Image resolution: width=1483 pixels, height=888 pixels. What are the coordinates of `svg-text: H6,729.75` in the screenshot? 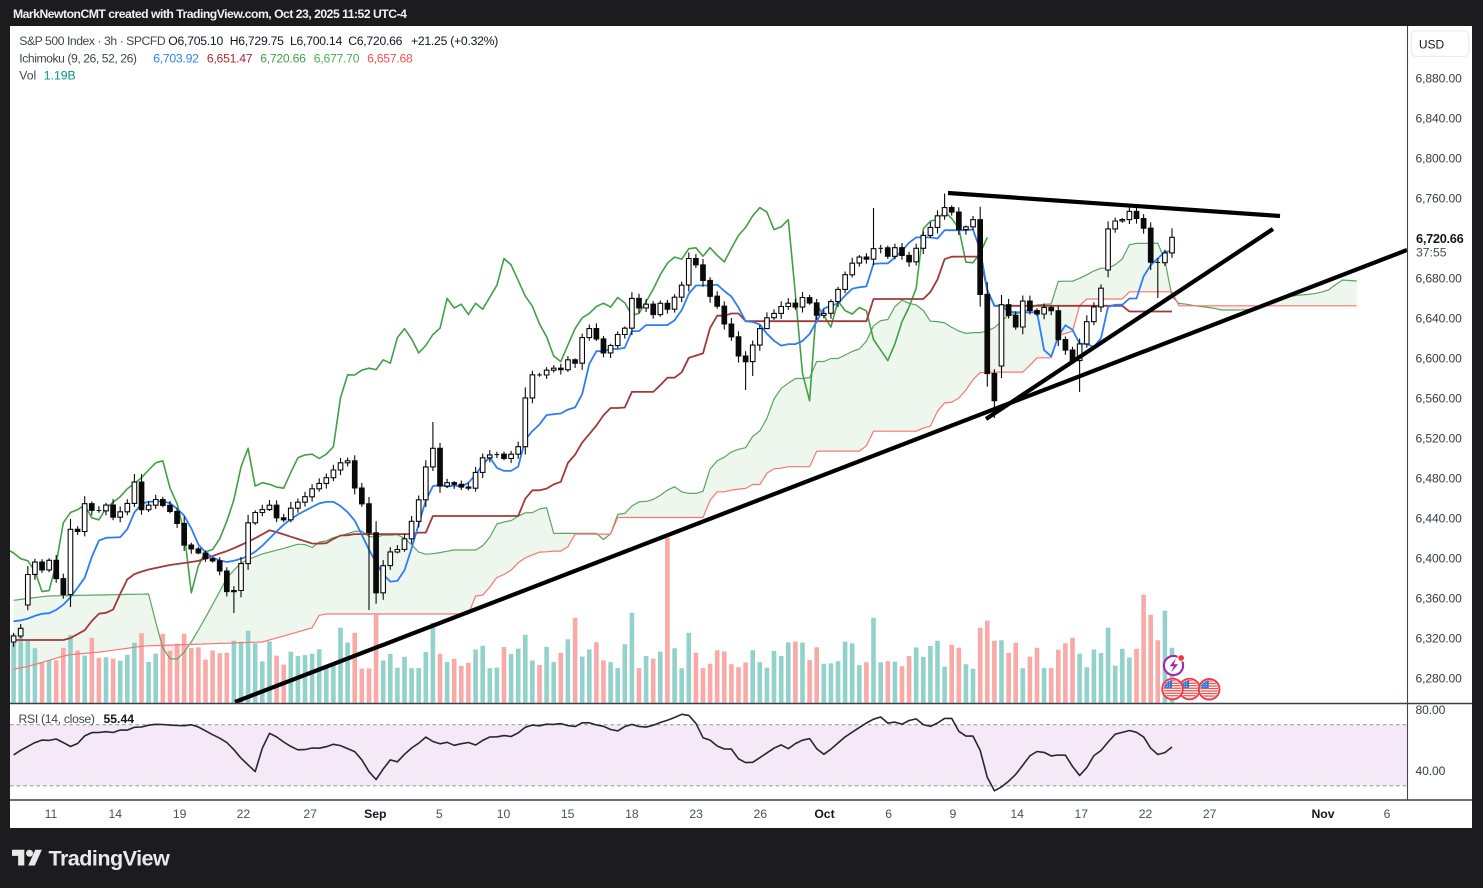 It's located at (257, 41).